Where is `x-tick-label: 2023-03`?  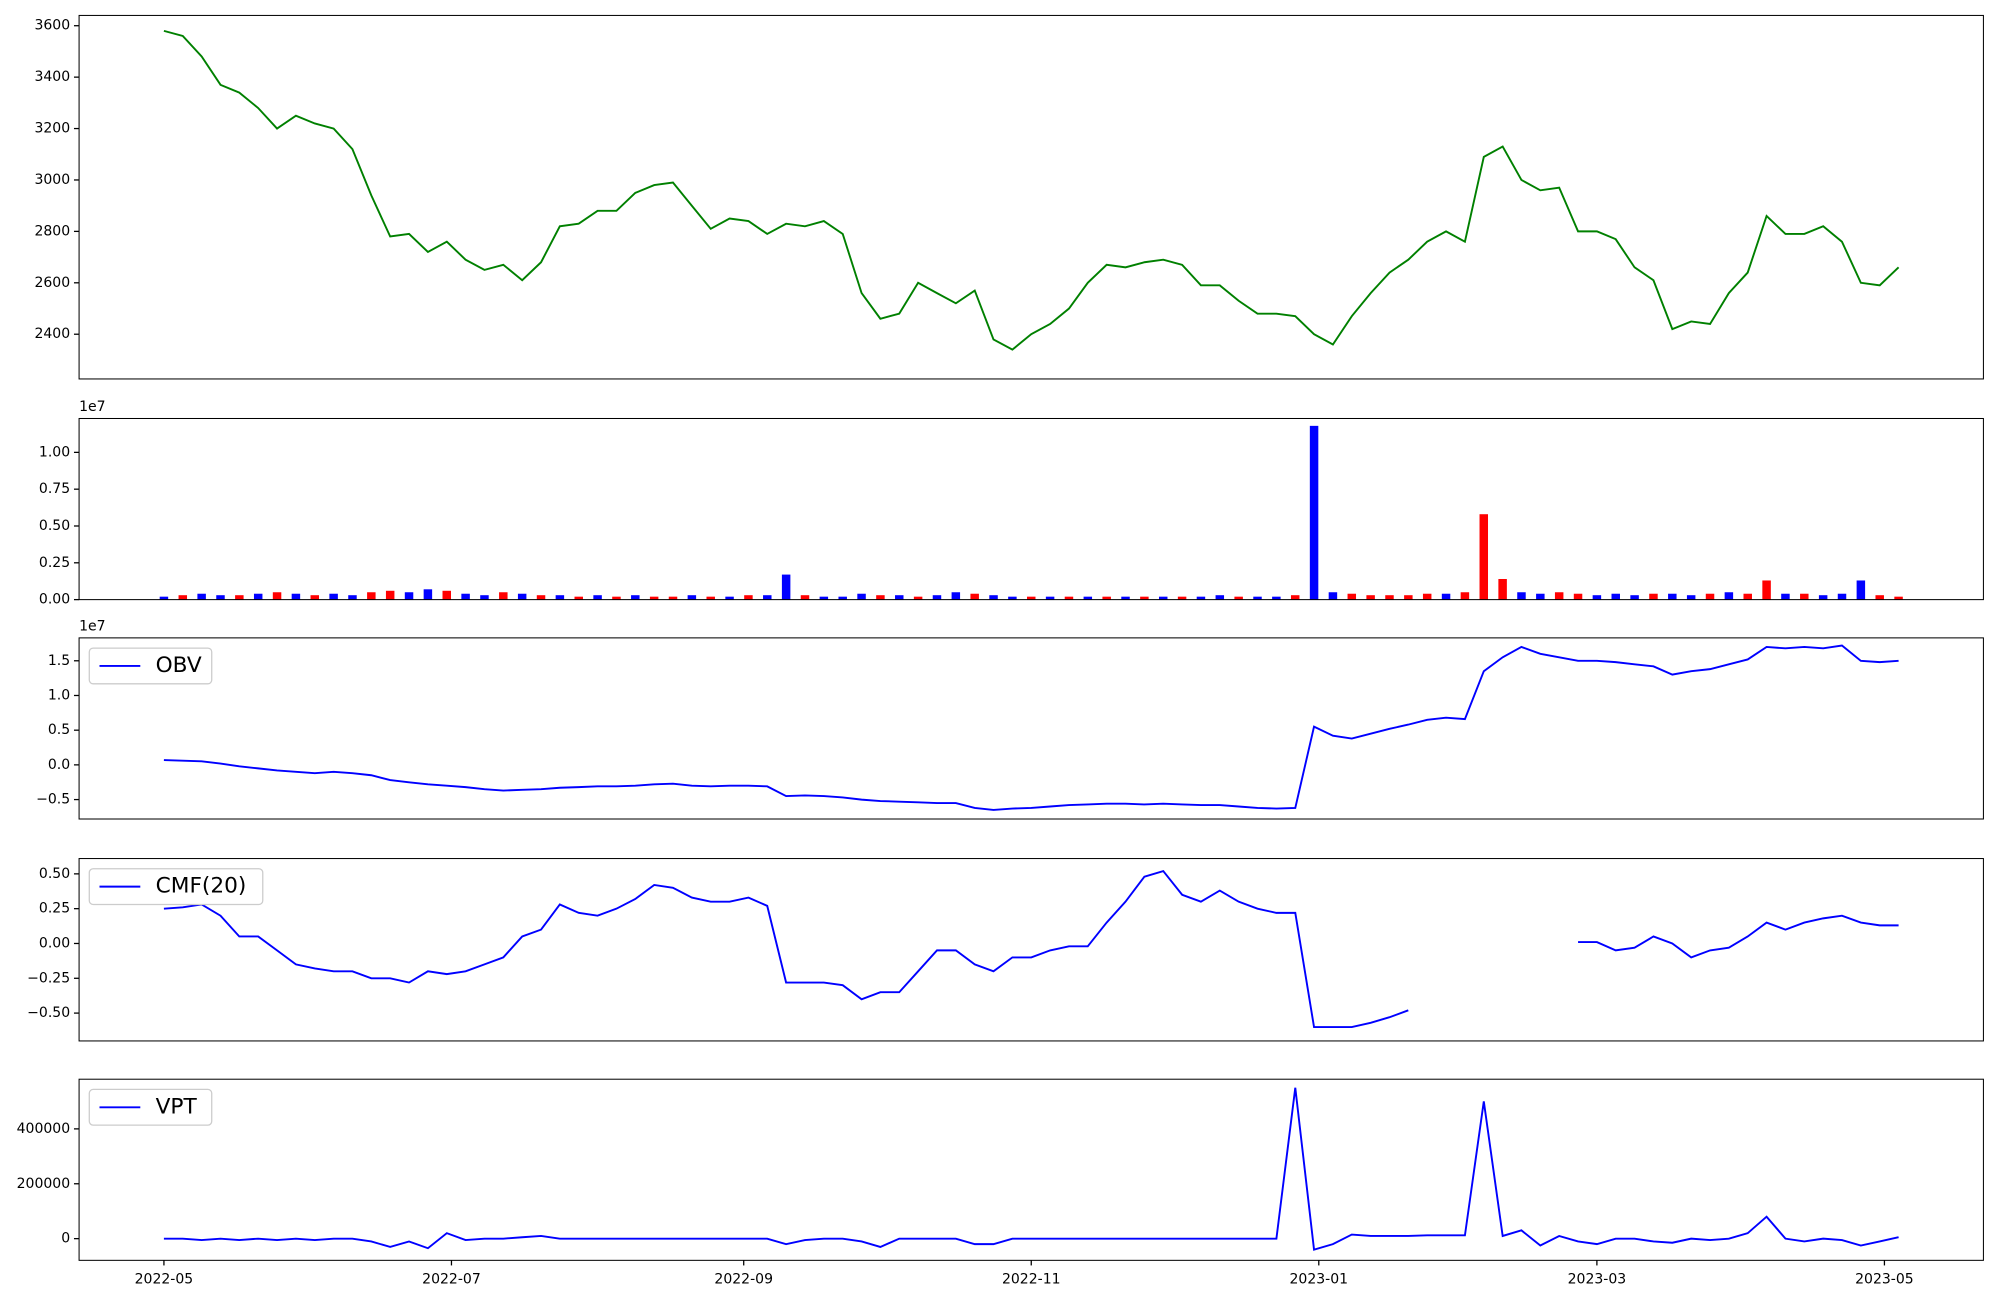 x-tick-label: 2023-03 is located at coordinates (1597, 1279).